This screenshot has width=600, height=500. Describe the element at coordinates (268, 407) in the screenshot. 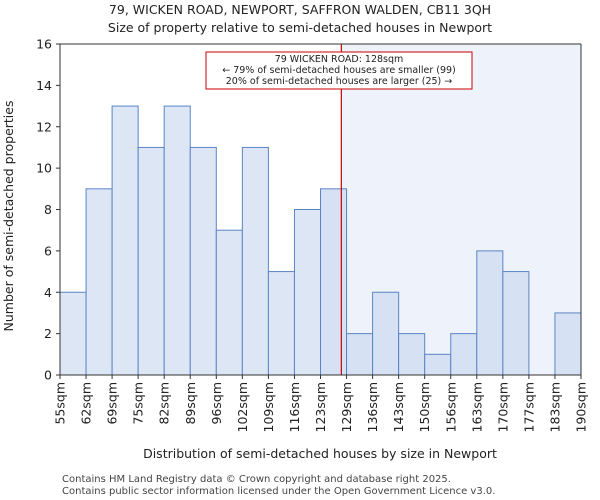

I see `x-tick-label-109sqm: 109sqm` at that location.